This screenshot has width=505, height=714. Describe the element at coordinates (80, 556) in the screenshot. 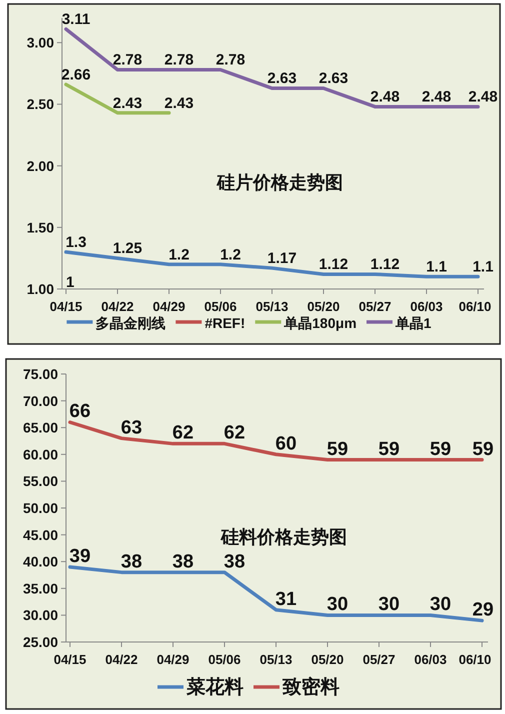

I see `data-label: 39` at that location.